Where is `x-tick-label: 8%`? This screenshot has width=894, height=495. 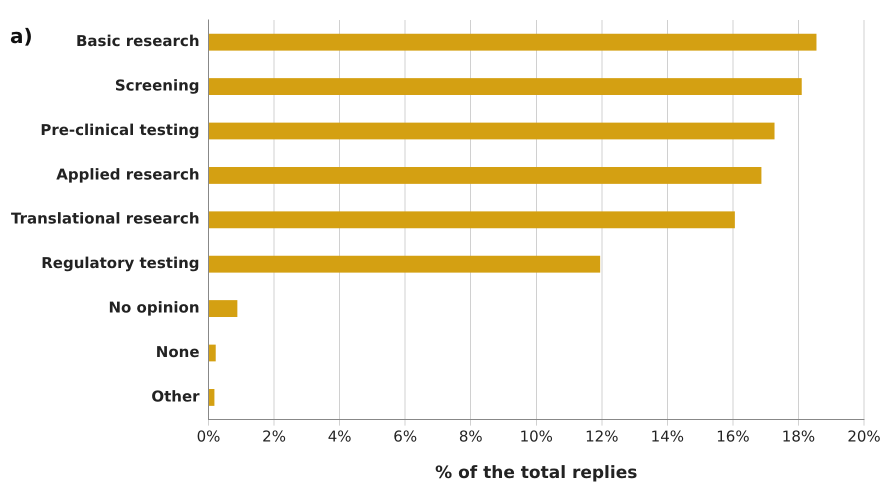 x-tick-label: 8% is located at coordinates (470, 436).